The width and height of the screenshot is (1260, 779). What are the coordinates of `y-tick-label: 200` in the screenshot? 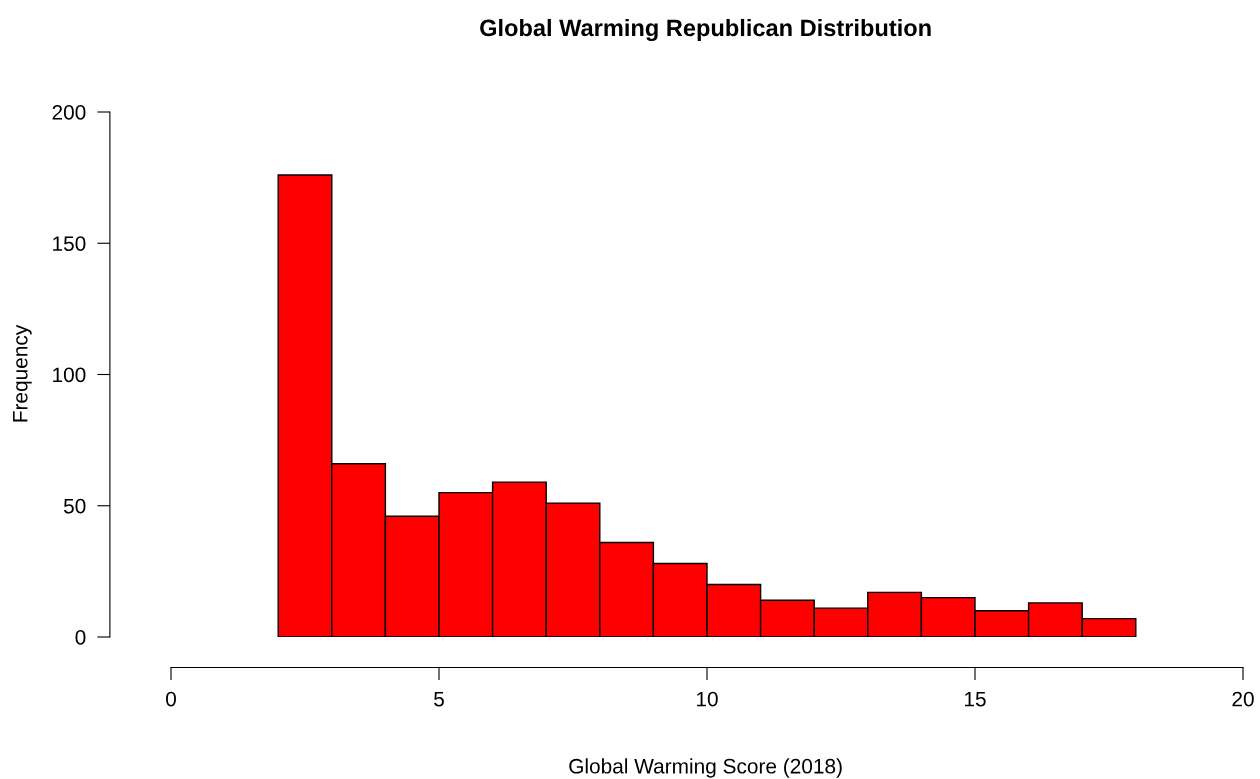 It's located at (69, 112).